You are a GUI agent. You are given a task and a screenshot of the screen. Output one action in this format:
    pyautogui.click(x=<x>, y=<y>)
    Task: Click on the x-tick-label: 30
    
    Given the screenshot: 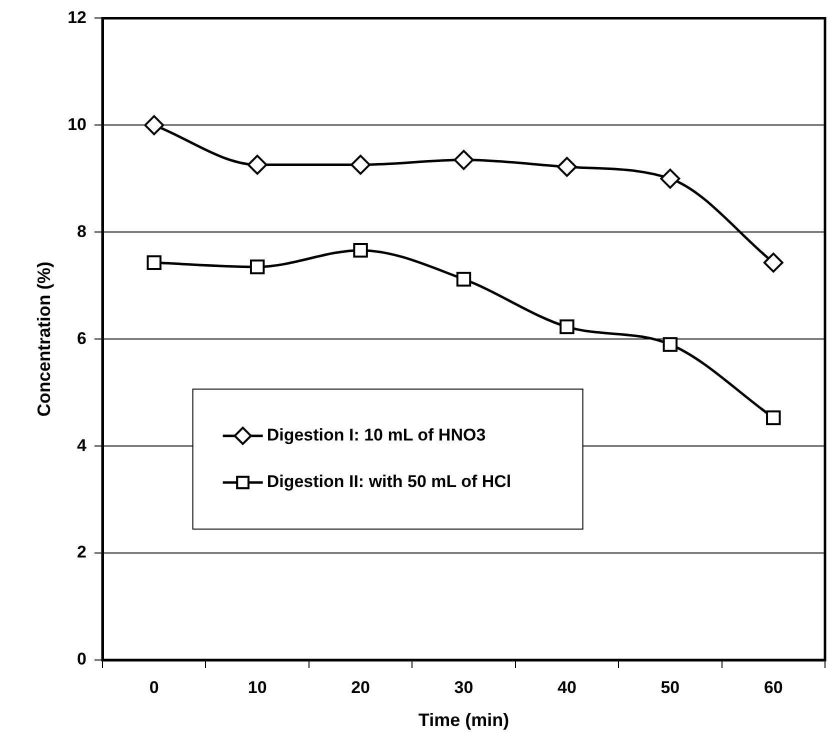 What is the action you would take?
    pyautogui.click(x=464, y=687)
    